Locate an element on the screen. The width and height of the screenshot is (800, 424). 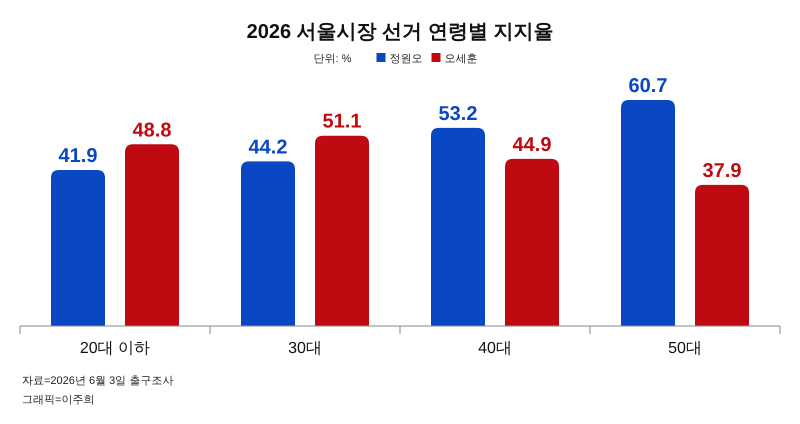
x-tick-label: 30대 is located at coordinates (305, 348).